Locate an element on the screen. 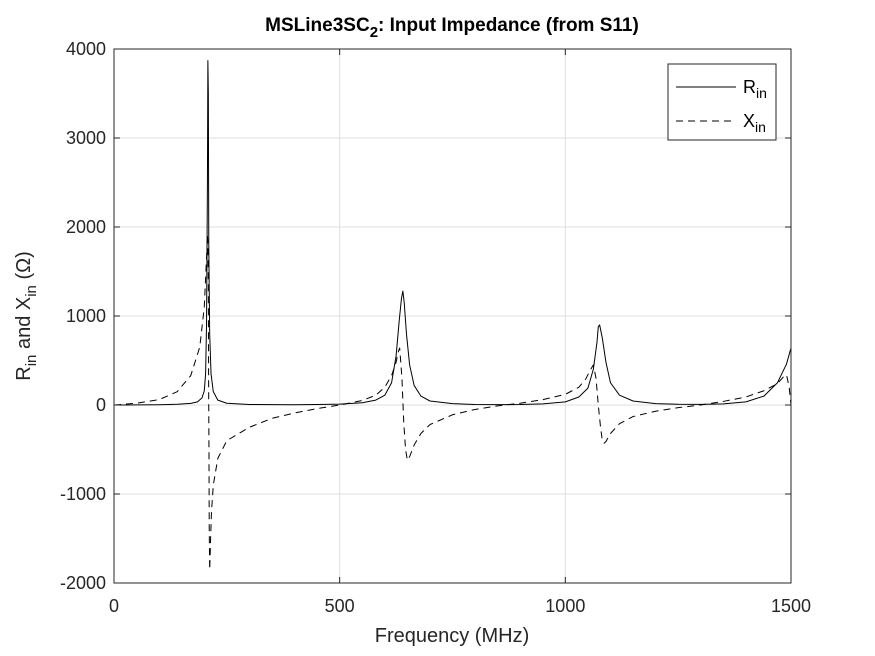 This screenshot has height=656, width=875. legend-r-sub: in is located at coordinates (761, 93).